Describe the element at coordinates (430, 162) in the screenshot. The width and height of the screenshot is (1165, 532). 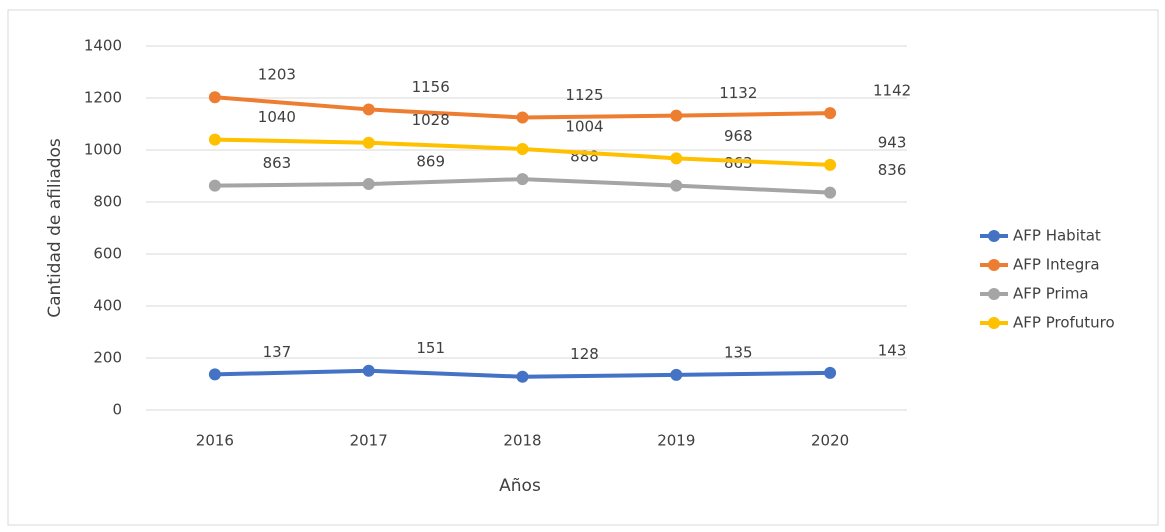
I see `data-label: 869` at that location.